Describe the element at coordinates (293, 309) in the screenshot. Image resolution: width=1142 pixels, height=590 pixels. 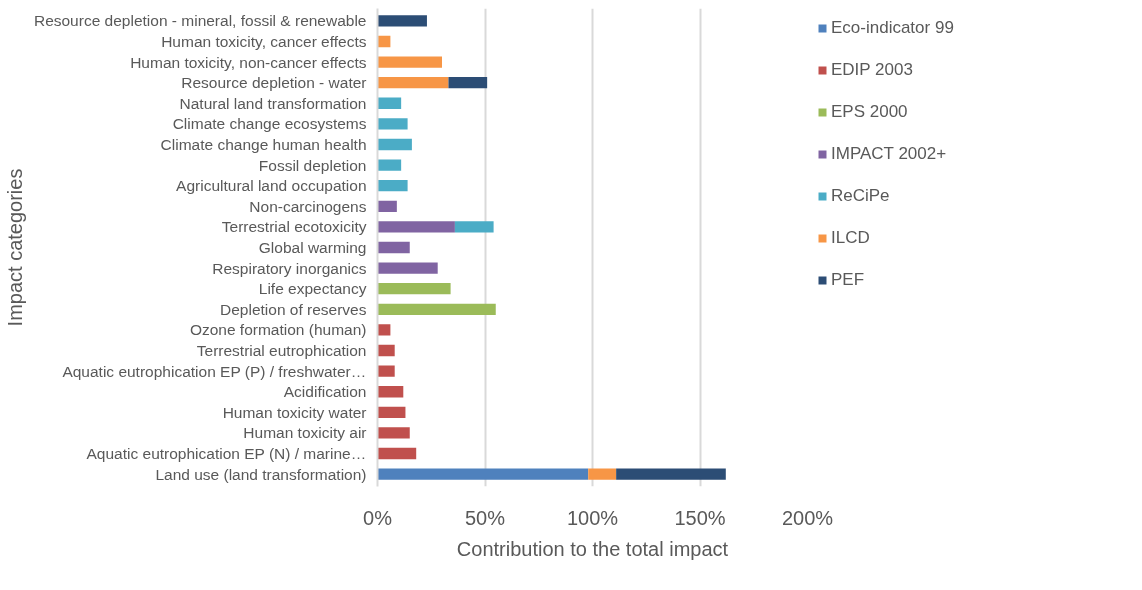
I see `y-tick-label: Depletion of reserves` at that location.